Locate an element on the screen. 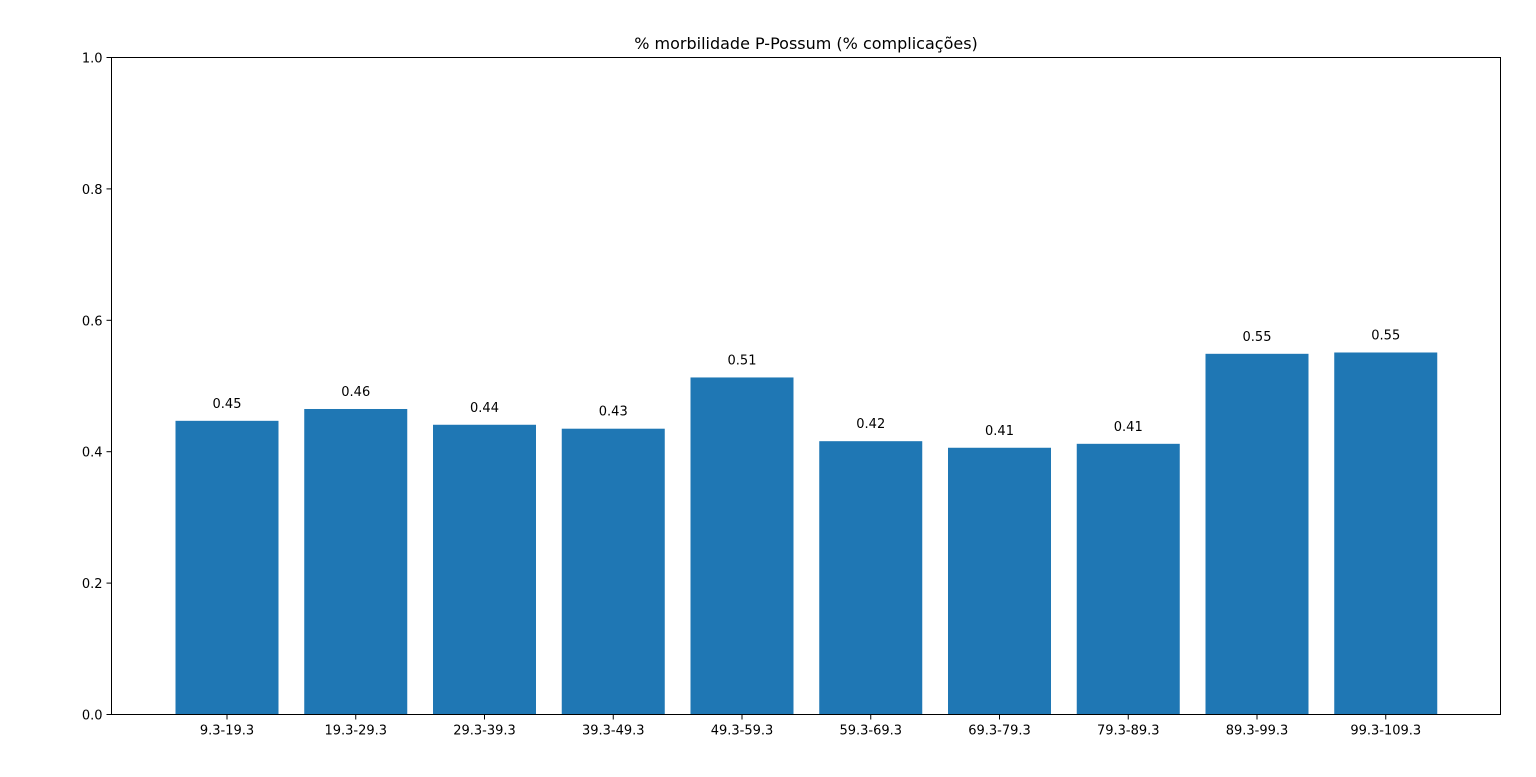  x-tick-label: 79.3-89.3 is located at coordinates (1128, 731).